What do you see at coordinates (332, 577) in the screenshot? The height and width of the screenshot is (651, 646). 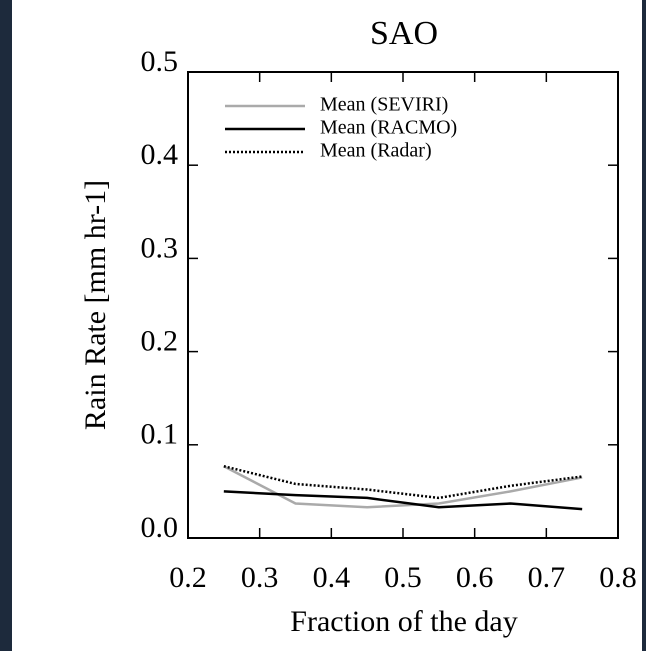 I see `x-tick-label: 0.4` at bounding box center [332, 577].